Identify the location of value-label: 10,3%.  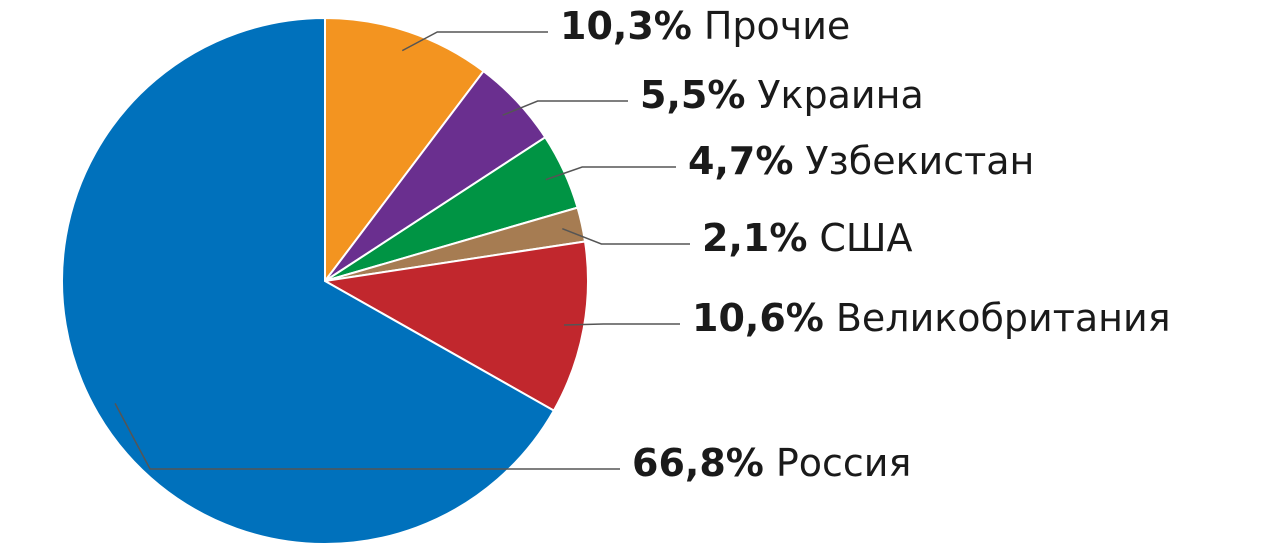
(626, 26).